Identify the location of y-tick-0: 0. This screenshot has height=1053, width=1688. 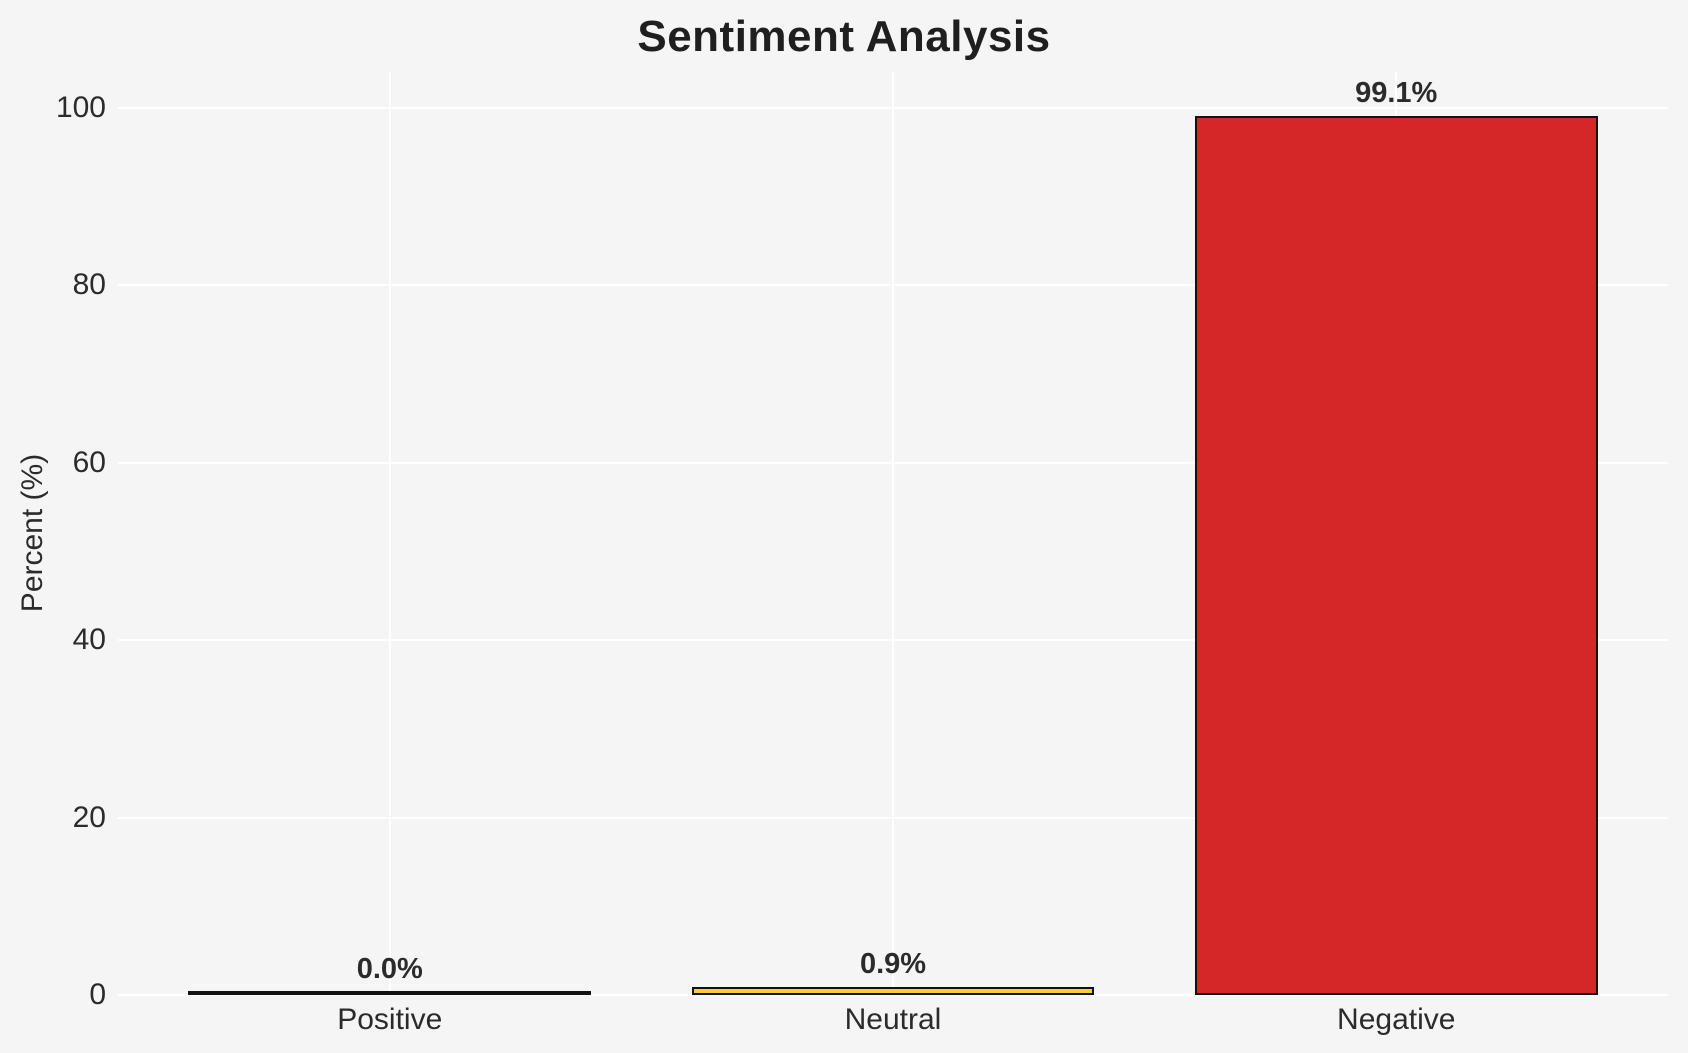
(97, 994).